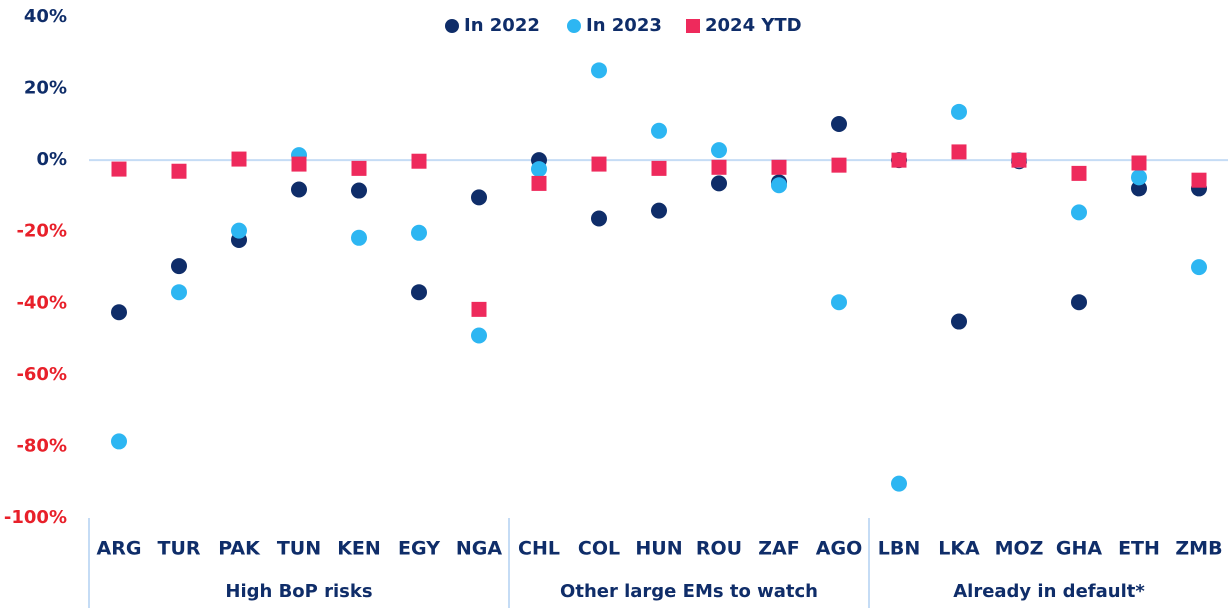  Describe the element at coordinates (45, 16) in the screenshot. I see `y-tick-label: 40%` at that location.